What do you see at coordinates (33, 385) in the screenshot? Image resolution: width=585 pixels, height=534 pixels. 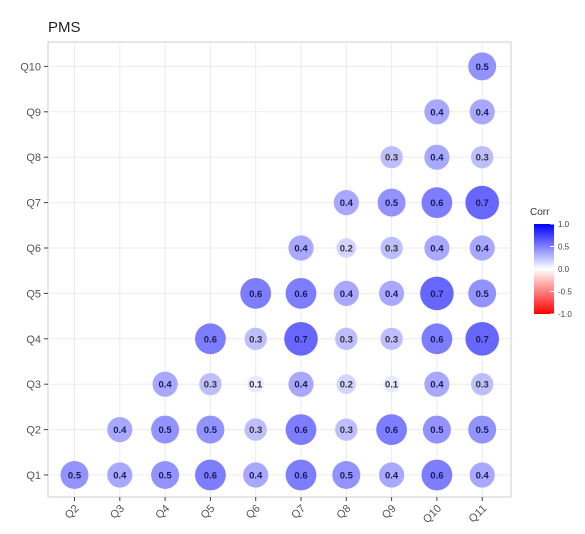 I see `y-tick-label: Q3` at bounding box center [33, 385].